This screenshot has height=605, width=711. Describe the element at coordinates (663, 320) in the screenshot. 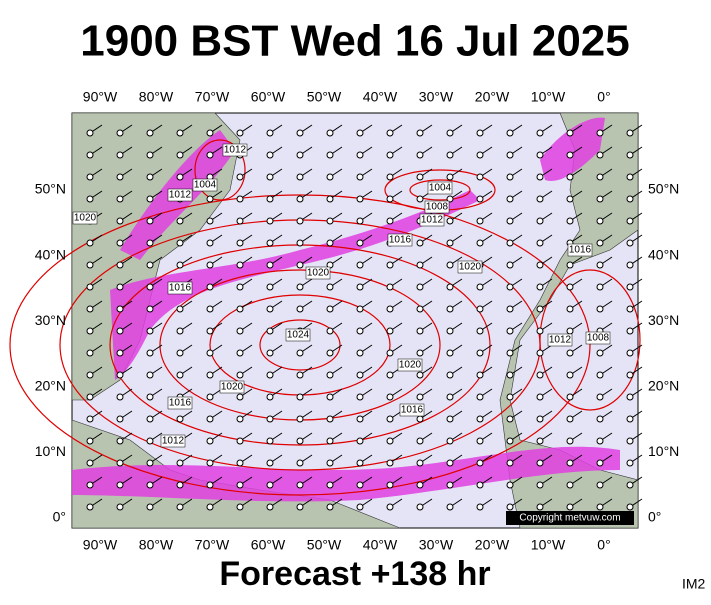

I see `lat-label-right: 30°N` at that location.